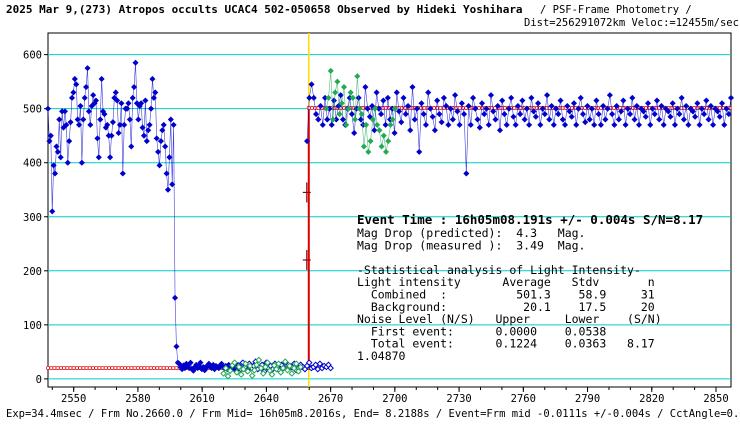  Describe the element at coordinates (137, 399) in the screenshot. I see `x-tick-label: 2580` at that location.